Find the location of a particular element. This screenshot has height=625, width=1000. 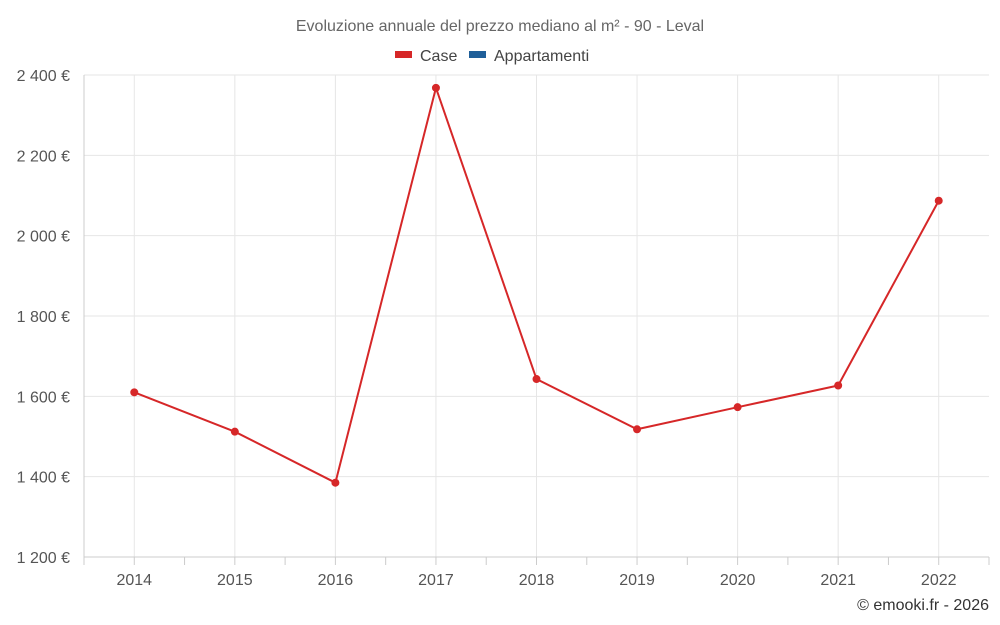

x-tick-label: 2017 is located at coordinates (436, 580).